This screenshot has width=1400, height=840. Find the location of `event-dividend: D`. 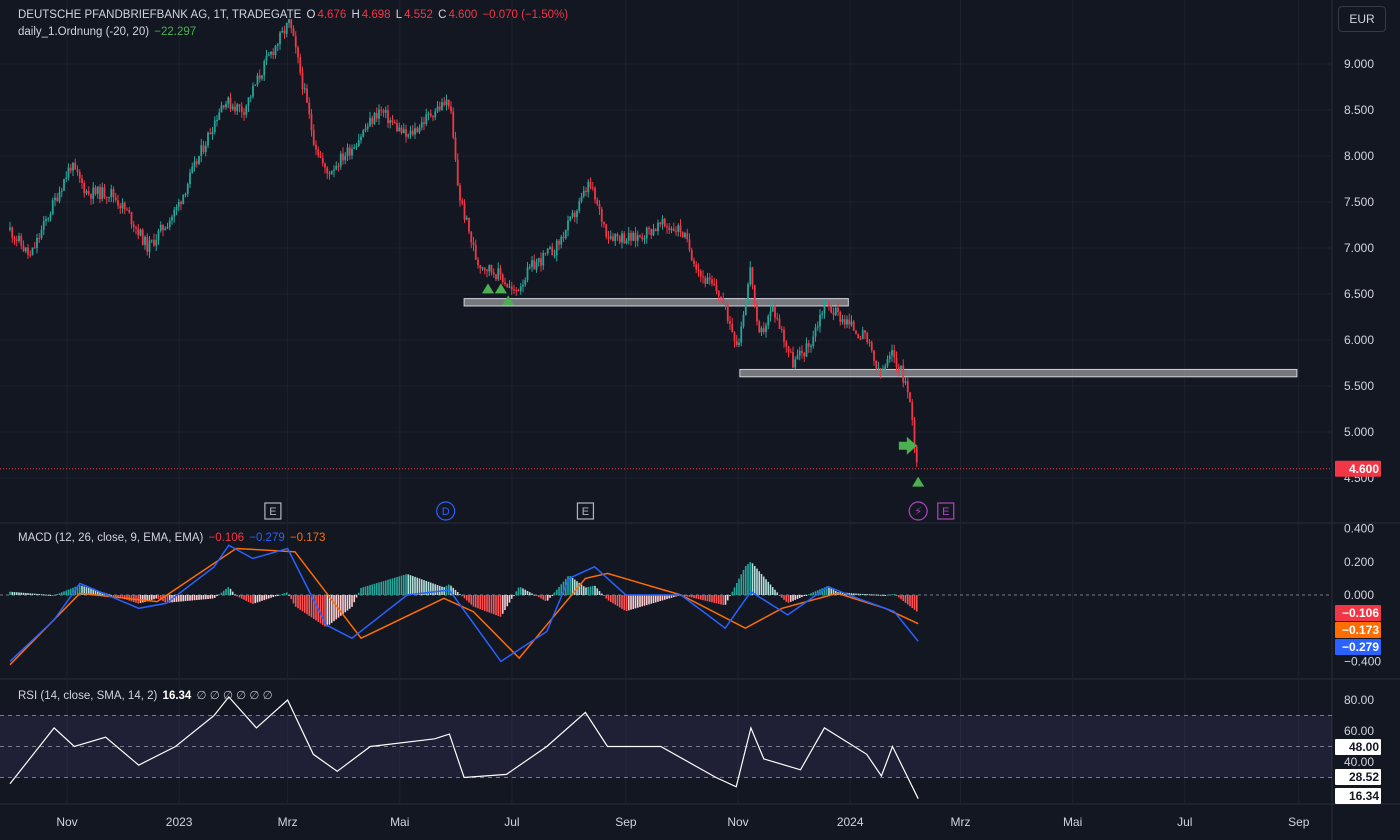

event-dividend: D is located at coordinates (446, 511).